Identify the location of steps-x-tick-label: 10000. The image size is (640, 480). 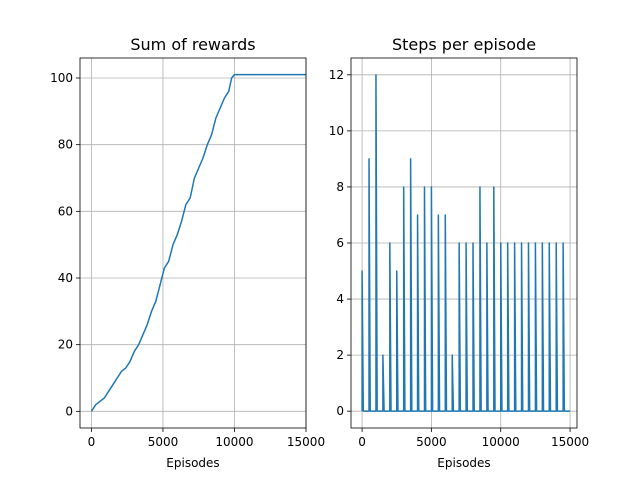
(501, 442).